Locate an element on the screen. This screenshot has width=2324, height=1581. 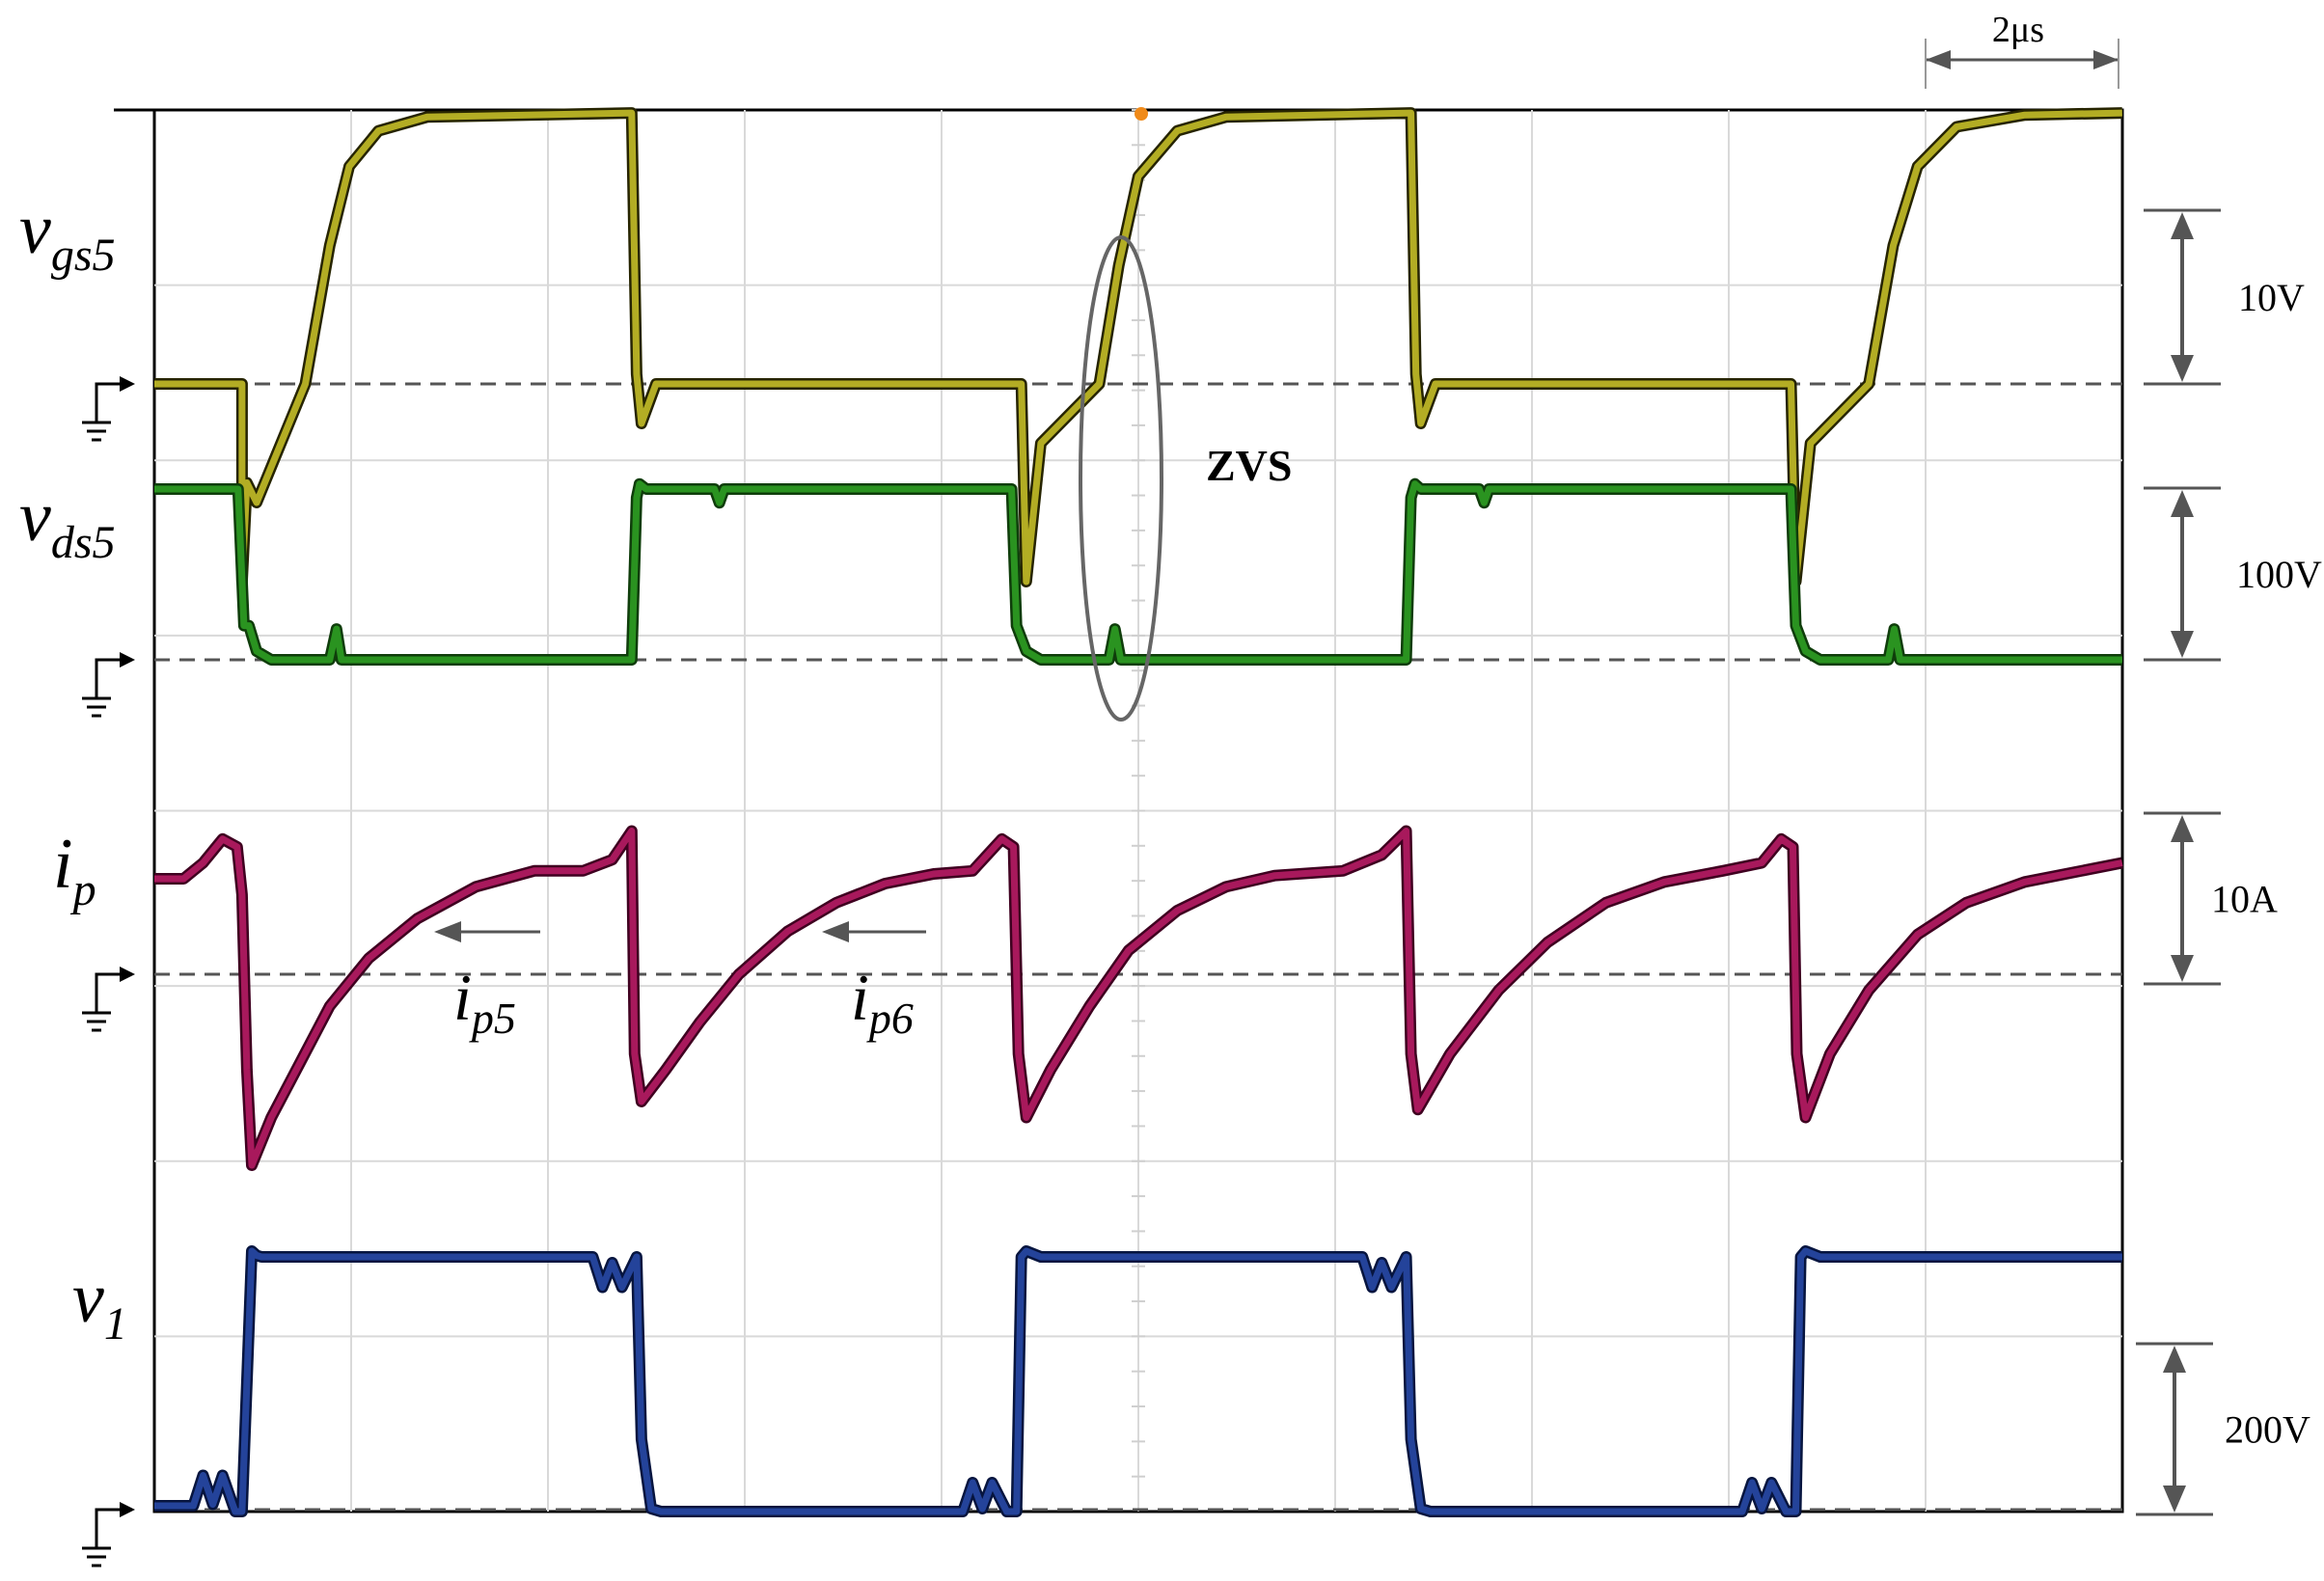
channel-scales: 10V 100V 10A 200V is located at coordinates (2229, 862).